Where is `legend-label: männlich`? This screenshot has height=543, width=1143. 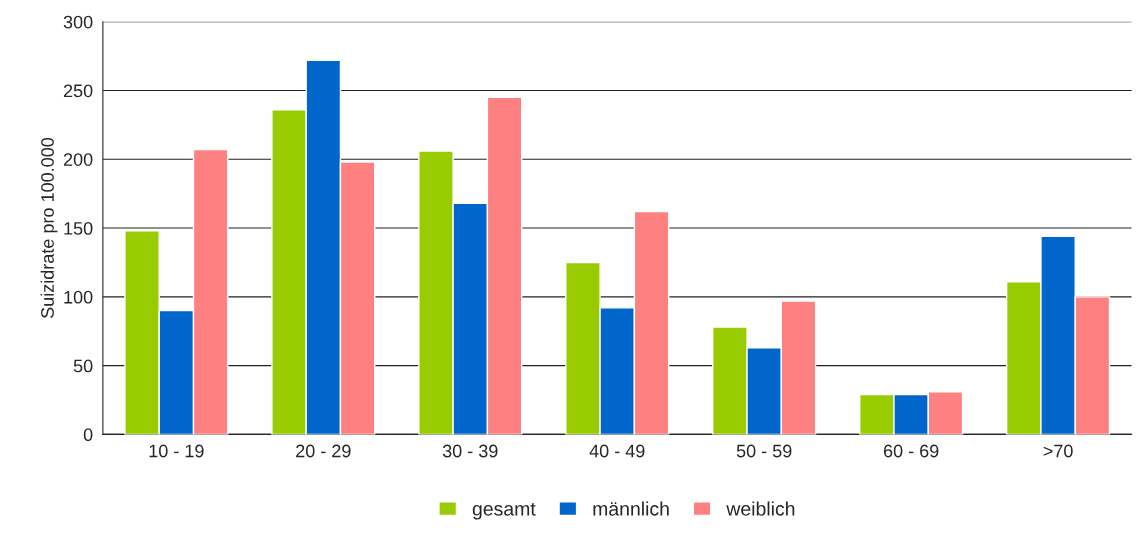 legend-label: männlich is located at coordinates (631, 508).